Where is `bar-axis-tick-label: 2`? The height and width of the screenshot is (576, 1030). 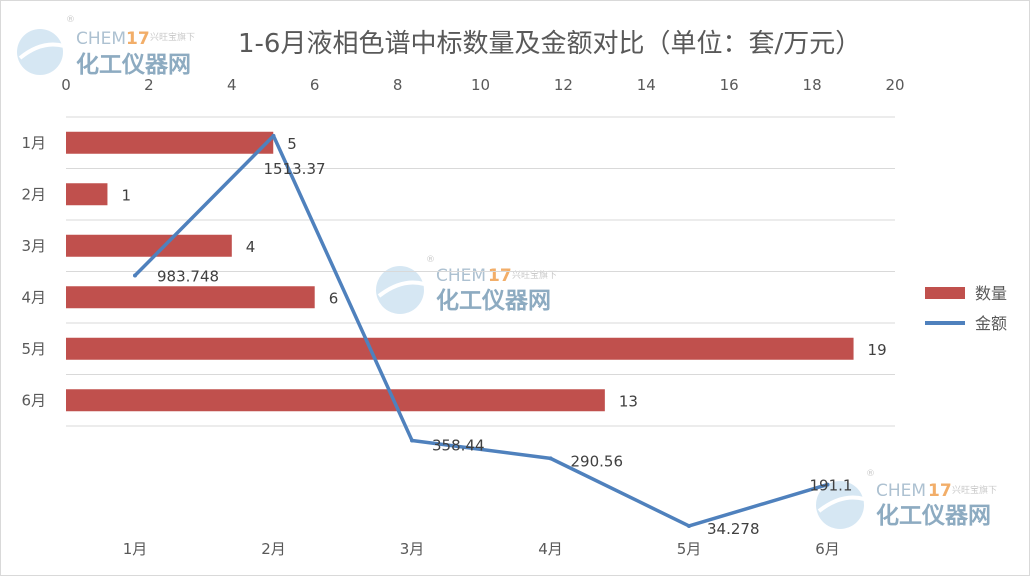
bar-axis-tick-label: 2 is located at coordinates (149, 85).